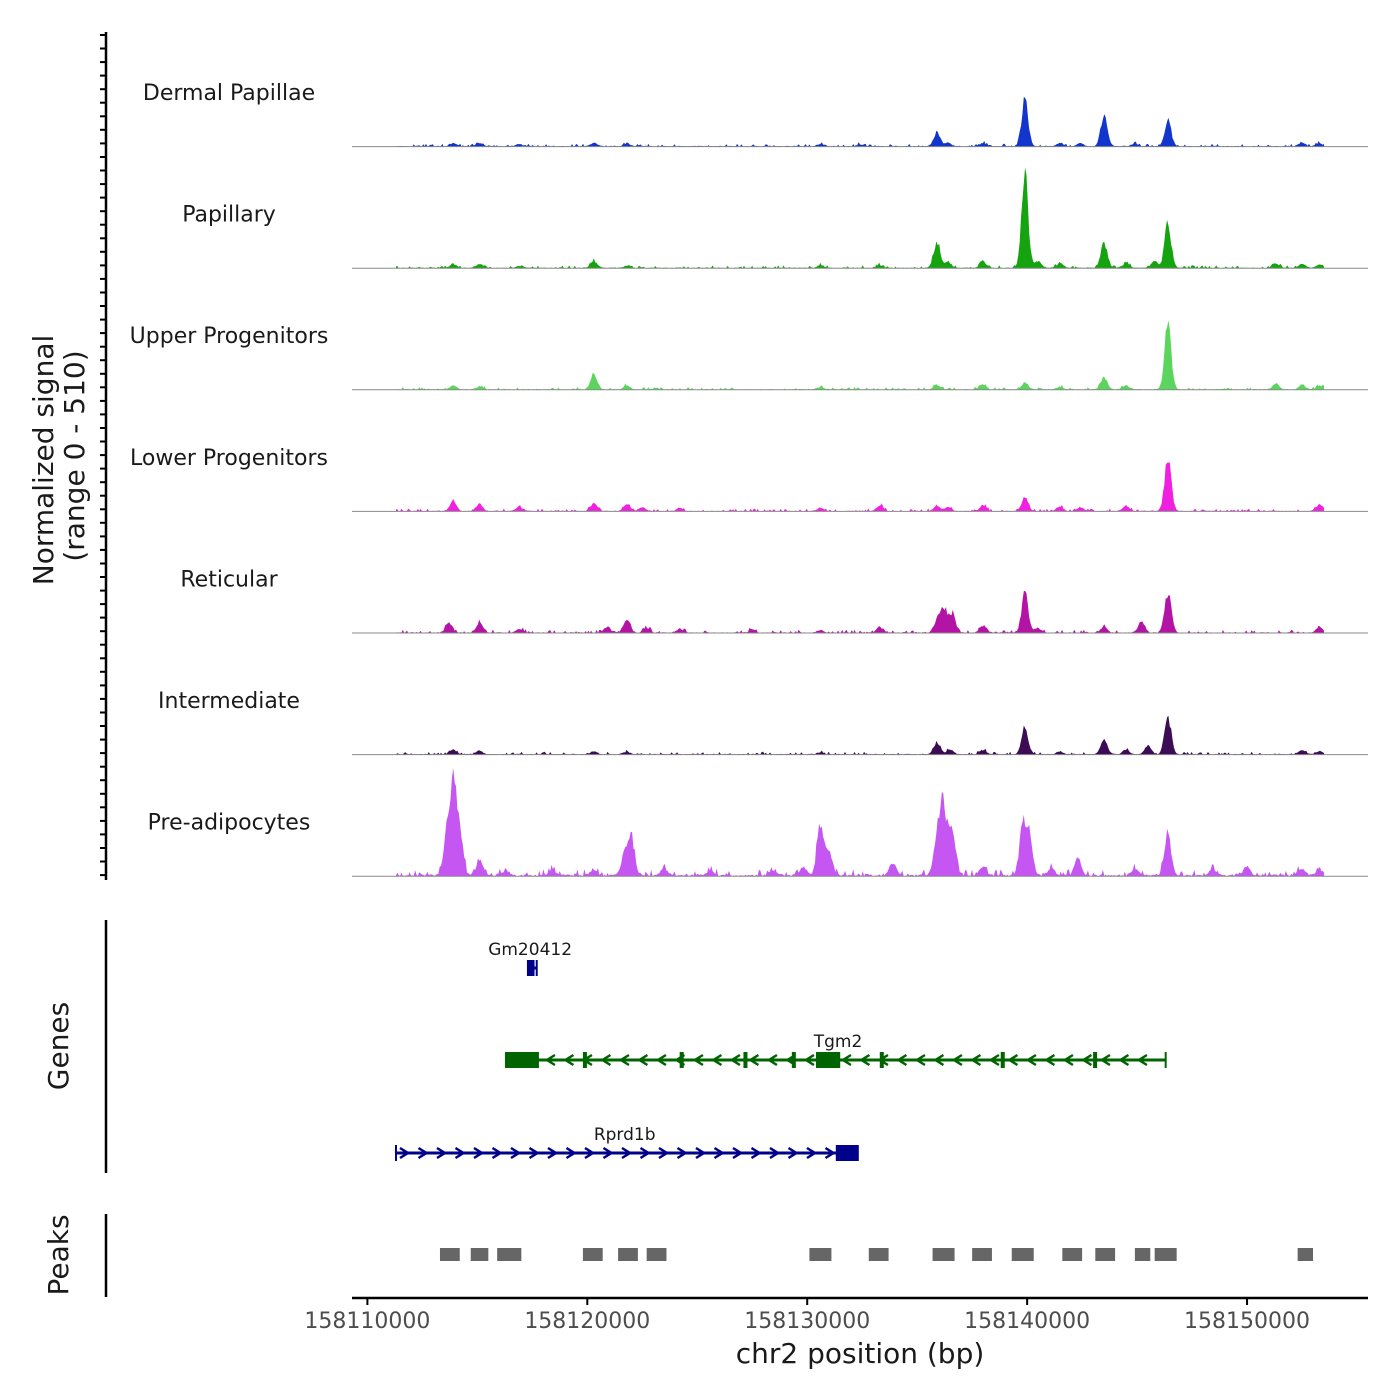 This screenshot has height=1400, width=1400. I want to click on gene-tgm2: Tgm2, so click(835, 1050).